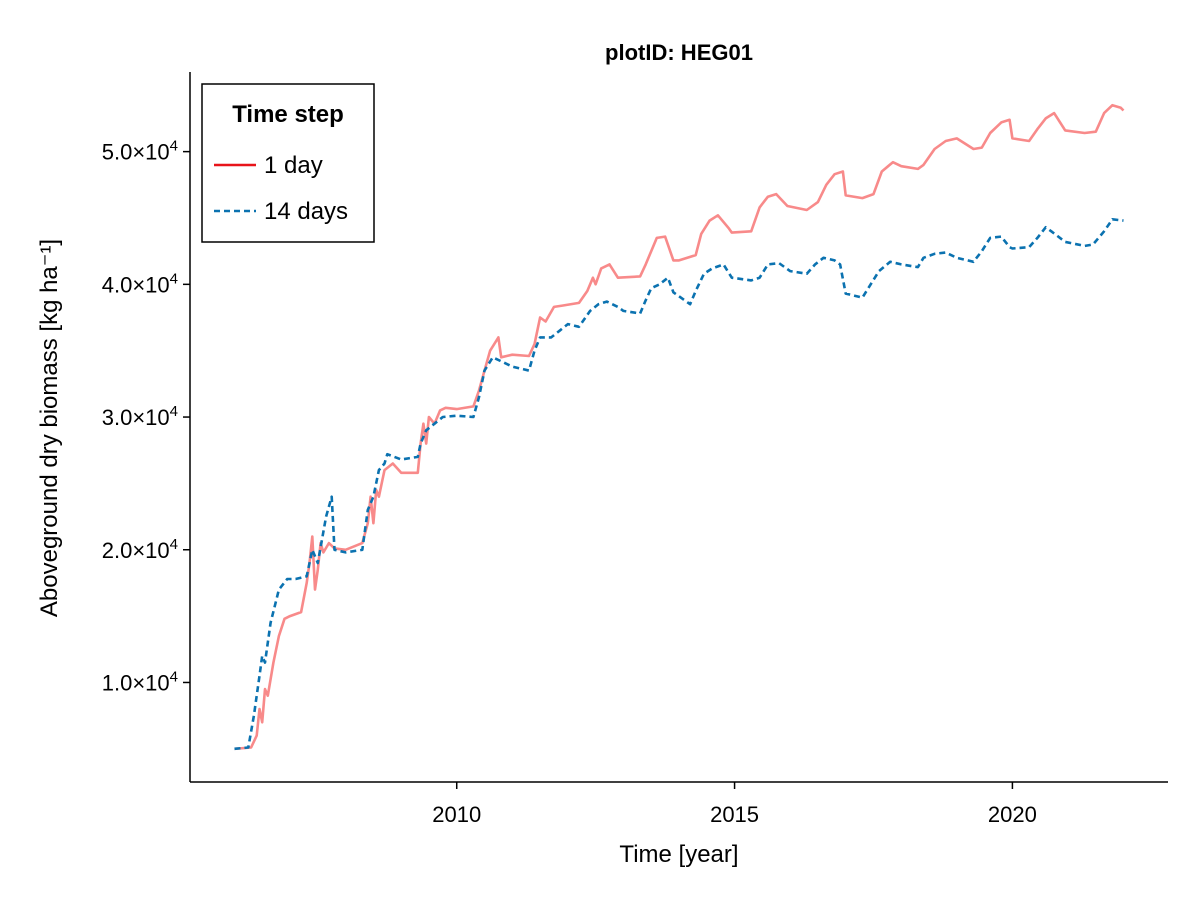 The width and height of the screenshot is (1200, 900). What do you see at coordinates (456, 814) in the screenshot?
I see `x-tick-label-2010: 2010` at bounding box center [456, 814].